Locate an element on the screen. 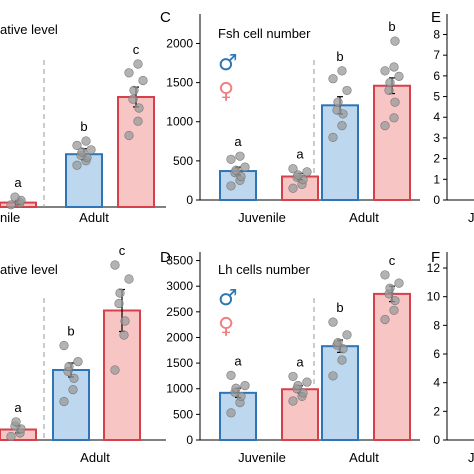 Image resolution: width=474 pixels, height=474 pixels. panel-b: b a c is located at coordinates (83, 342).